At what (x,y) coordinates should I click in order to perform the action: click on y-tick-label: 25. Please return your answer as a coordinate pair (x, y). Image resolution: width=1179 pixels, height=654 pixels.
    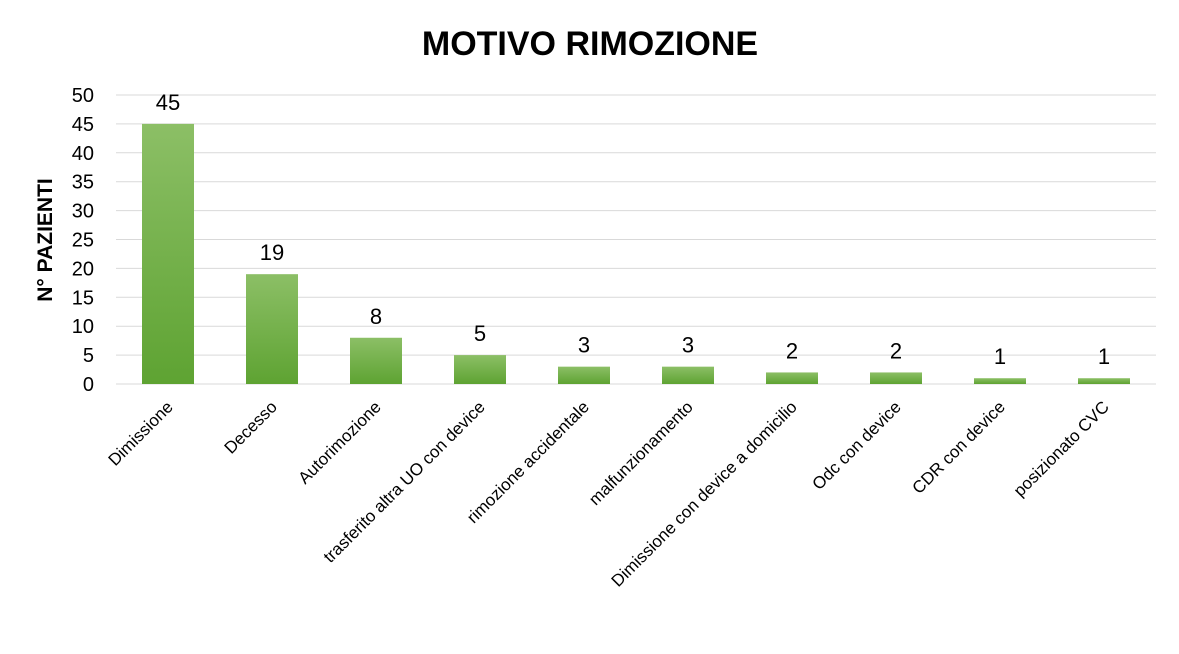
    Looking at the image, I should click on (83, 241).